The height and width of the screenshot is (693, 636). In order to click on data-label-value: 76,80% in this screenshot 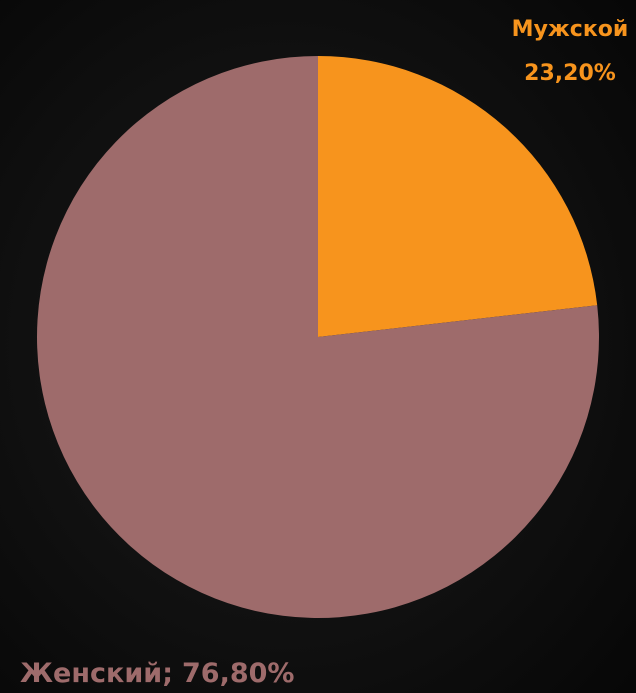, I will do `click(238, 673)`.